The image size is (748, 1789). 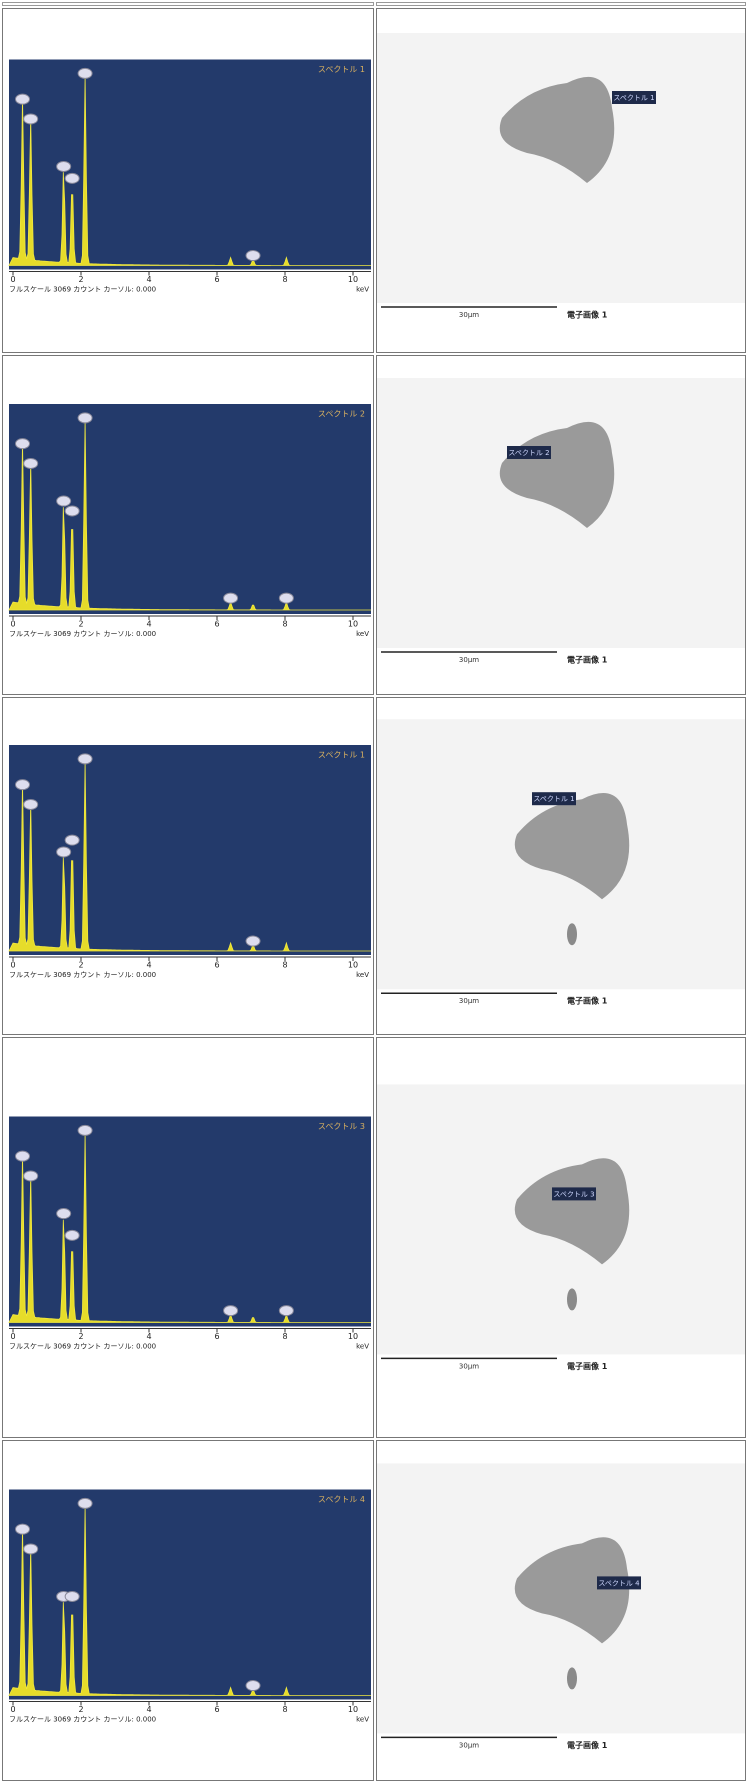 What do you see at coordinates (341, 414) in the screenshot?
I see `spectrum-title: スペクトル 2` at bounding box center [341, 414].